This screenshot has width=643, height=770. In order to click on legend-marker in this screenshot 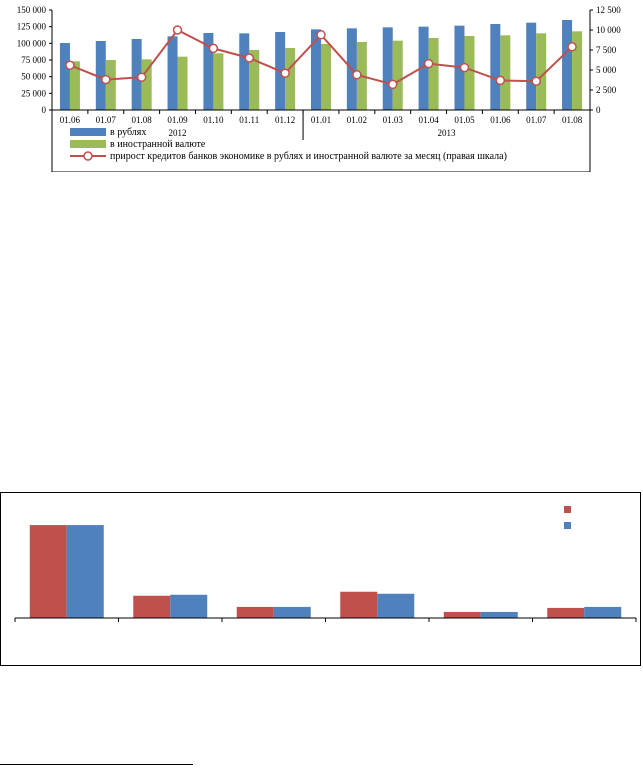, I will do `click(88, 156)`.